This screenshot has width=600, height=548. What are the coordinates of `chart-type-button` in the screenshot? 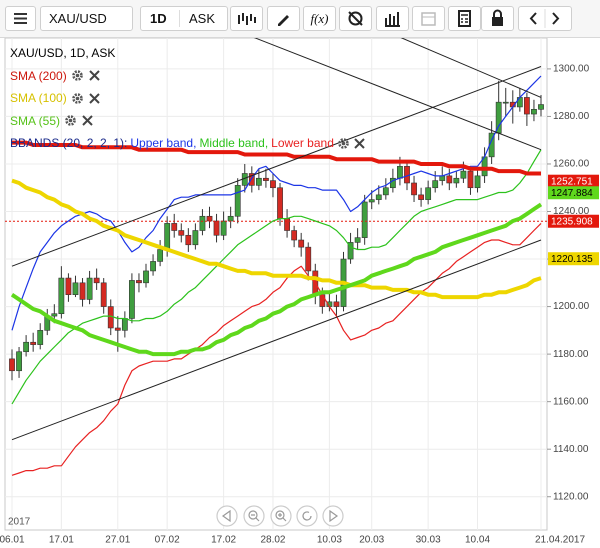 It's located at (246, 18).